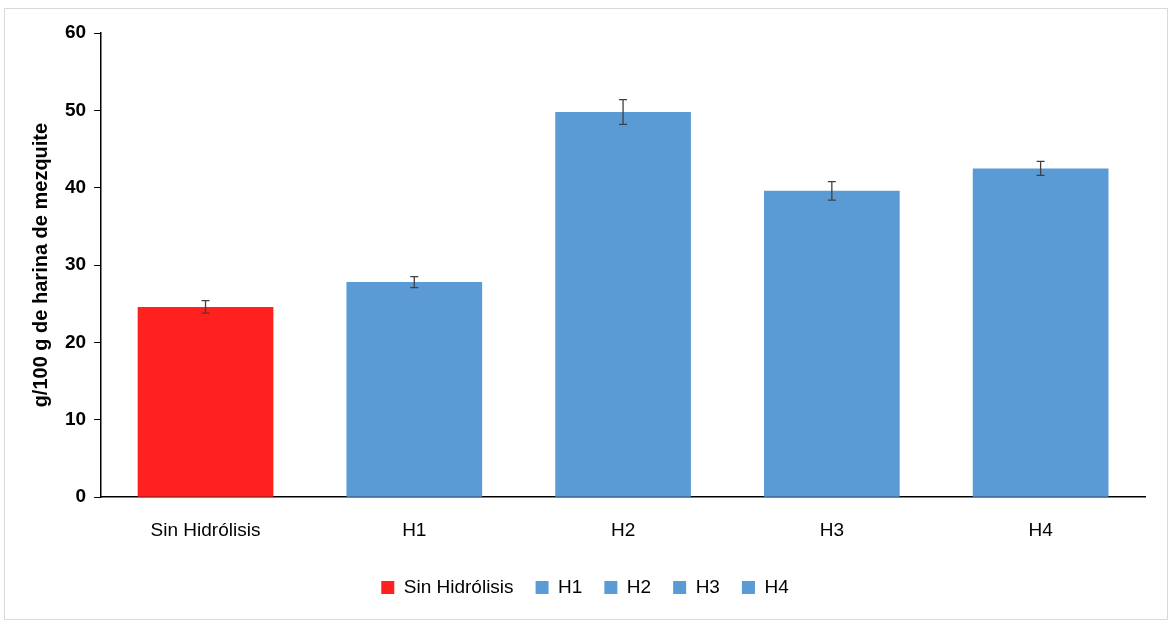  What do you see at coordinates (39, 265) in the screenshot?
I see `y-axis-title: g/100 g de harina de mezquite` at bounding box center [39, 265].